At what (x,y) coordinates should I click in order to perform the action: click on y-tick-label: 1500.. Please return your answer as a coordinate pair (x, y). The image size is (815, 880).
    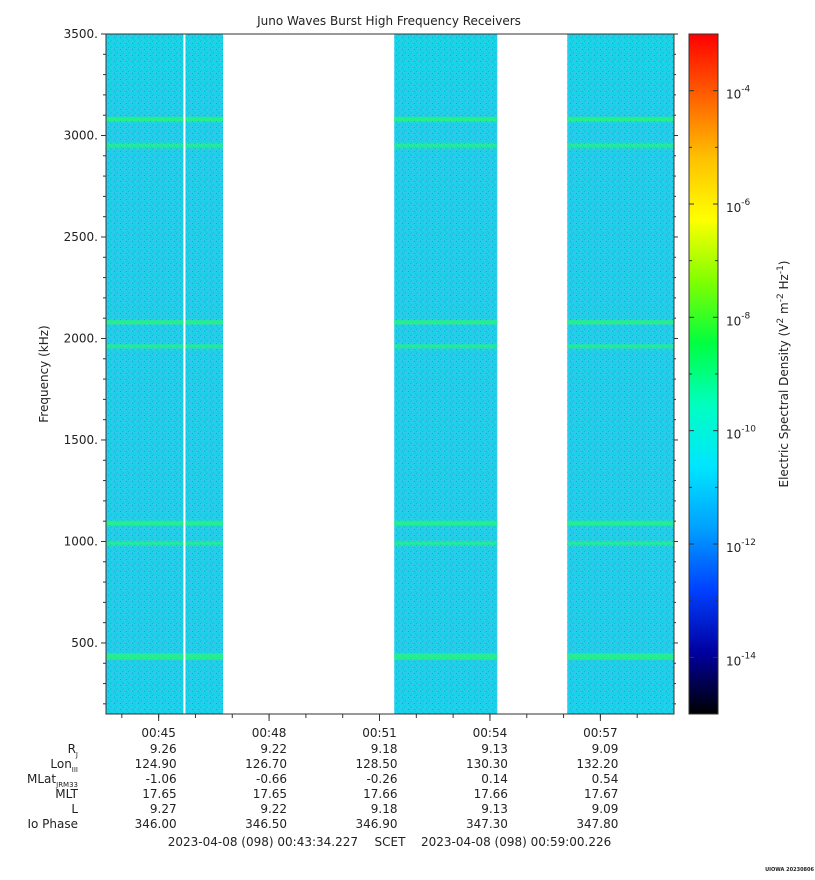
    Looking at the image, I should click on (81, 440).